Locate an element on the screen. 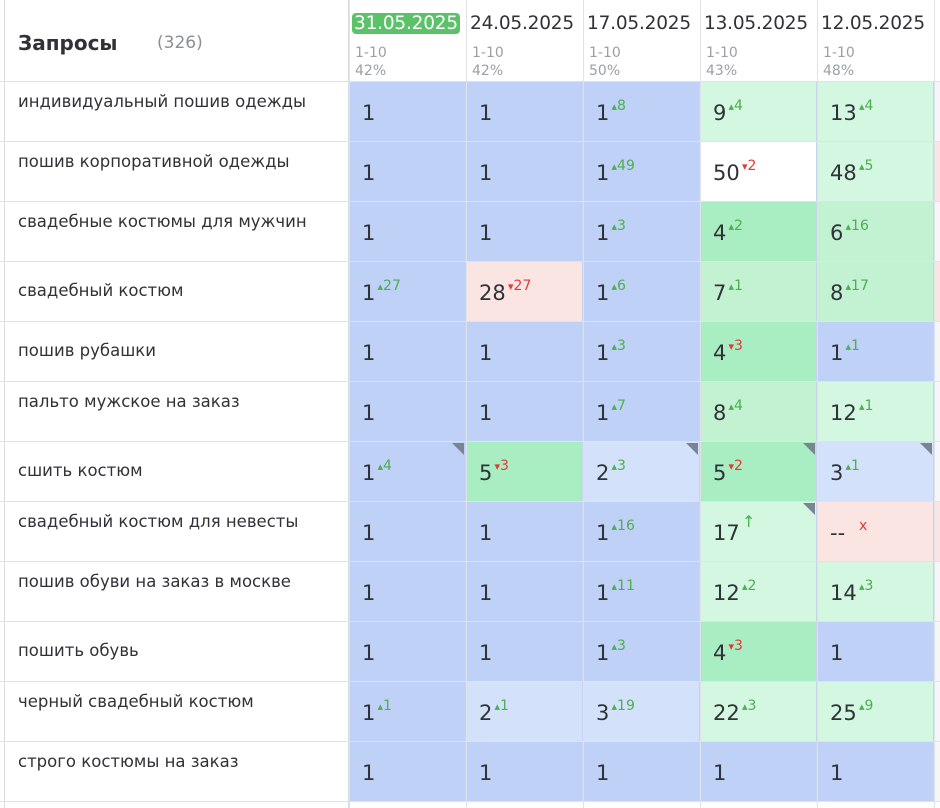 The image size is (940, 808). position-cell: 5 ▾3 is located at coordinates (525, 471).